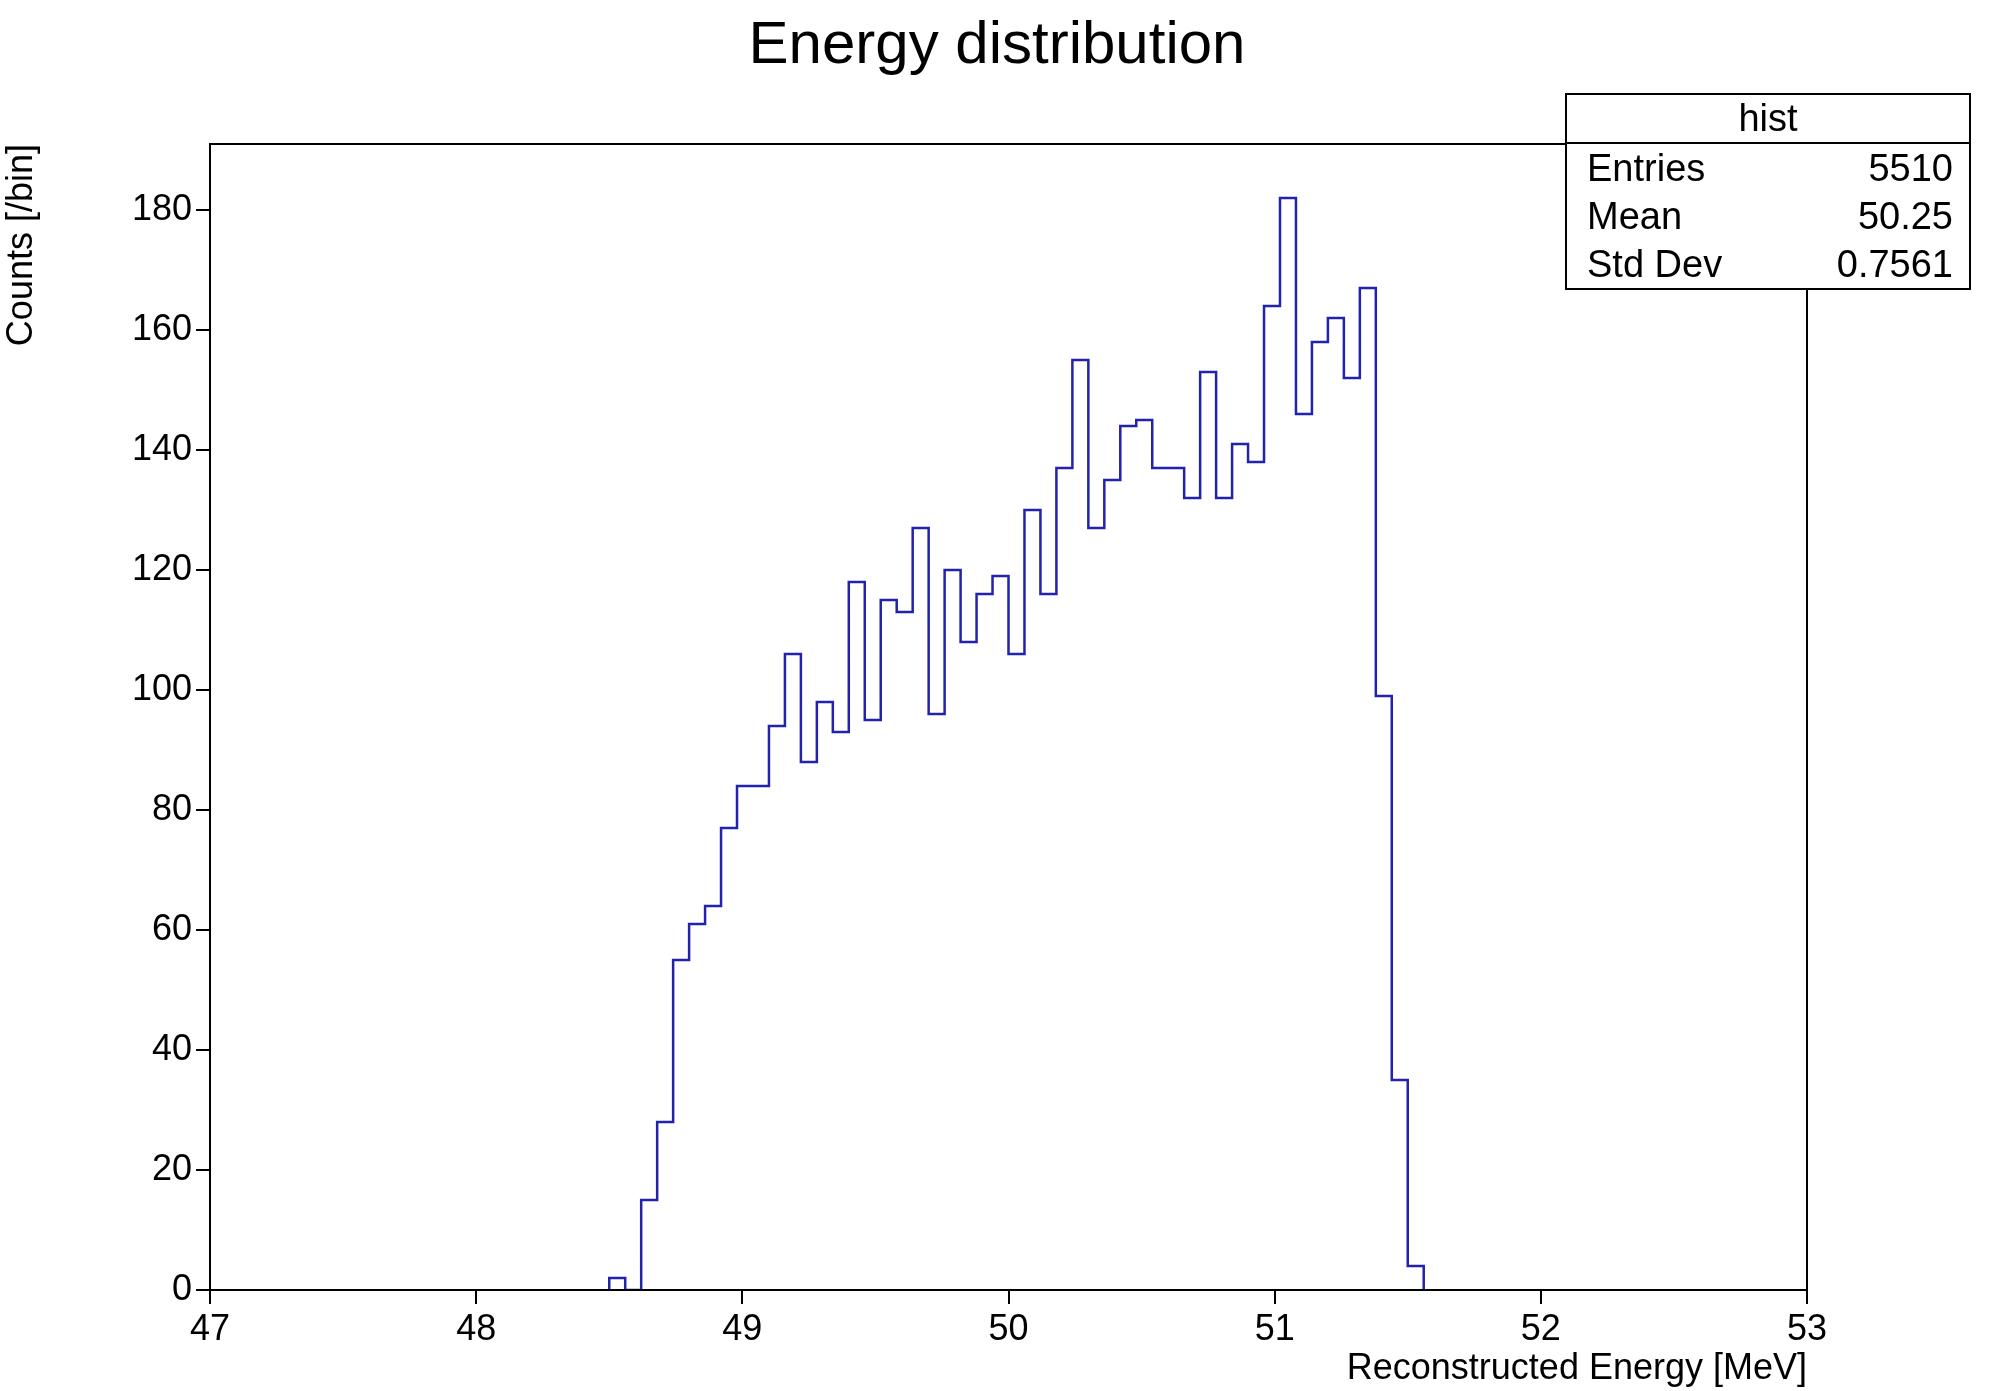 The width and height of the screenshot is (1994, 1391). I want to click on text: hist, so click(1768, 119).